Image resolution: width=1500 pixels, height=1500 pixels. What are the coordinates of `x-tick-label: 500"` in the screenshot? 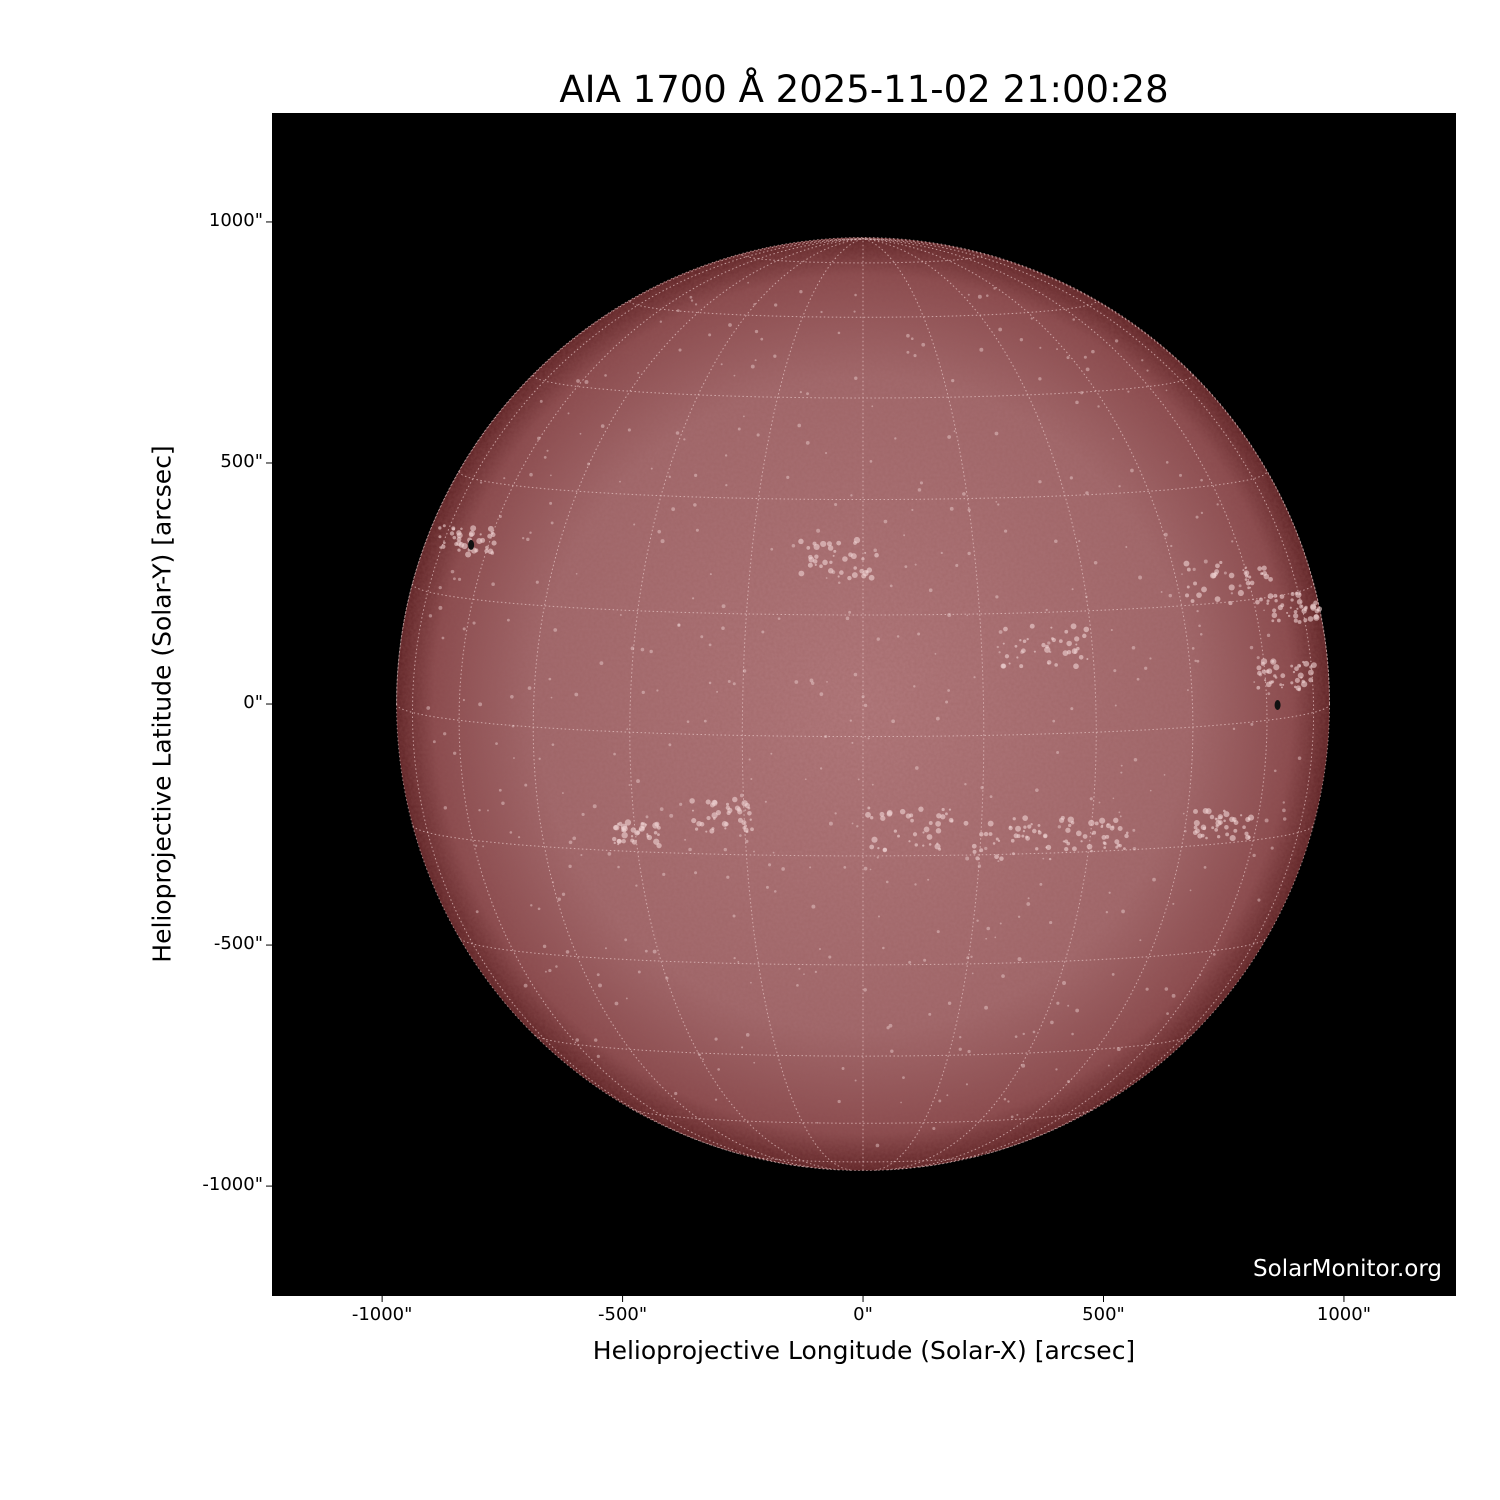 It's located at (1103, 1314).